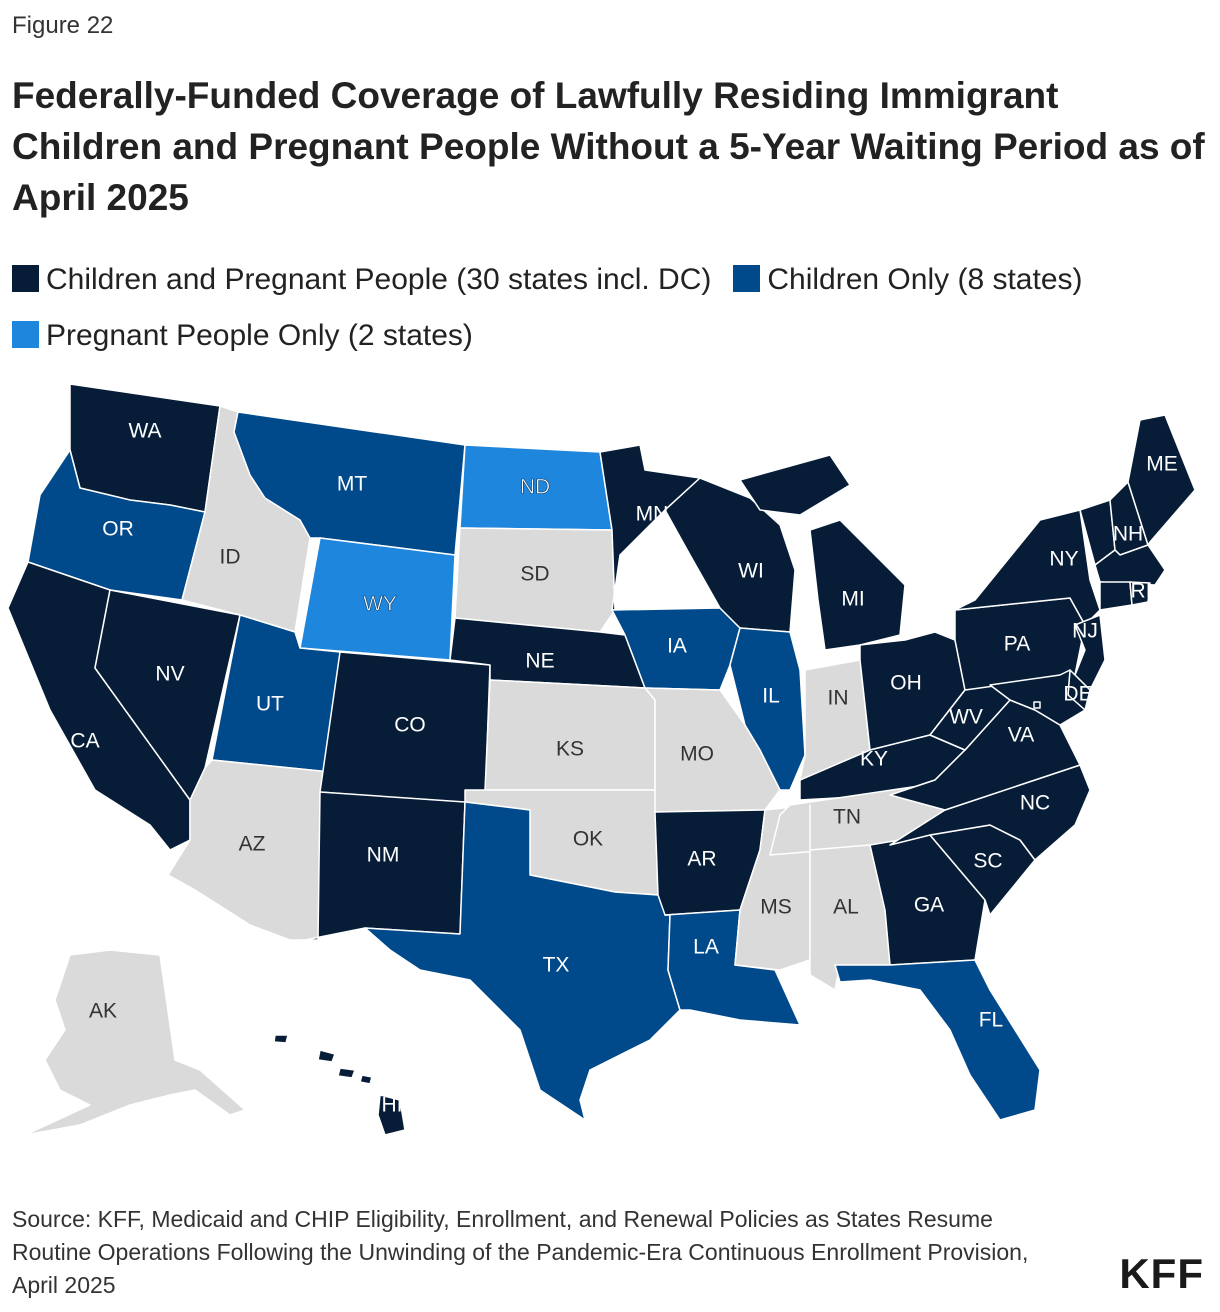 The width and height of the screenshot is (1220, 1312). I want to click on state-label-pa: PA, so click(1017, 644).